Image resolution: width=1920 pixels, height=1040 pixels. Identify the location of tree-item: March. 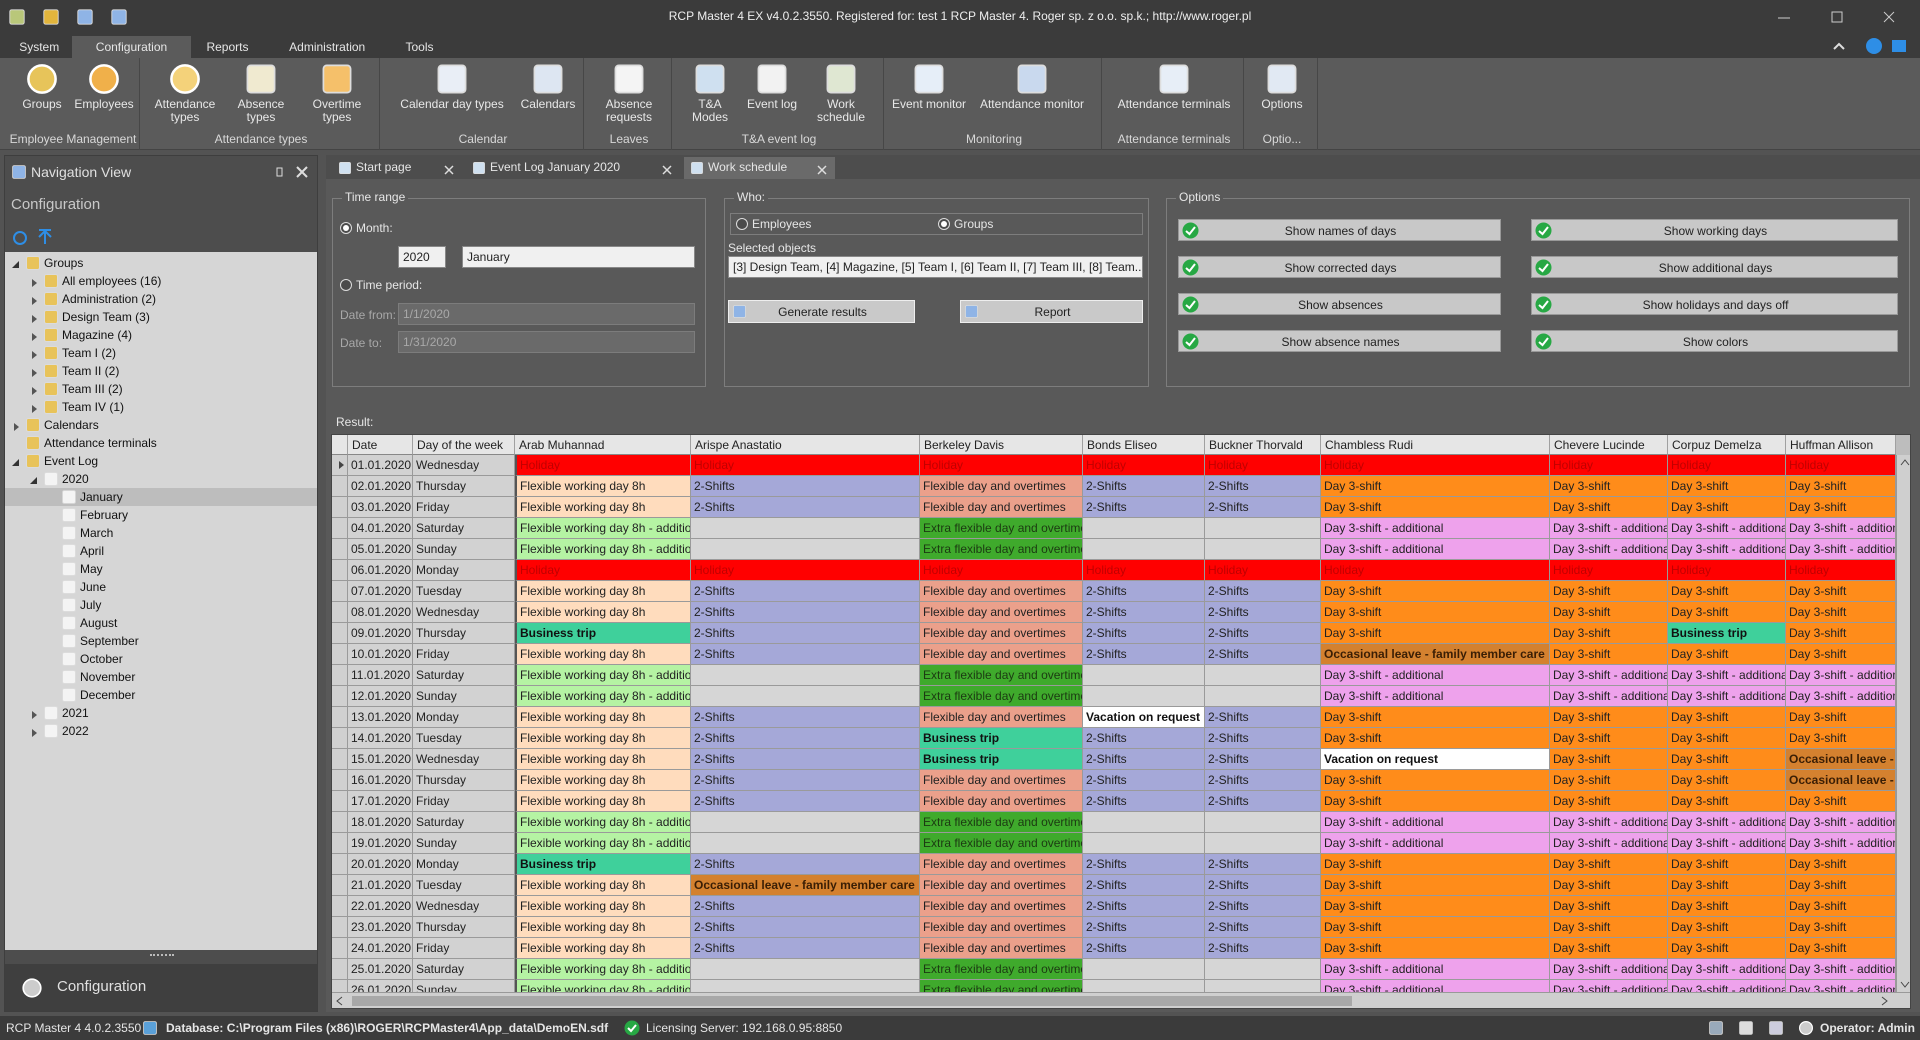
(161, 533).